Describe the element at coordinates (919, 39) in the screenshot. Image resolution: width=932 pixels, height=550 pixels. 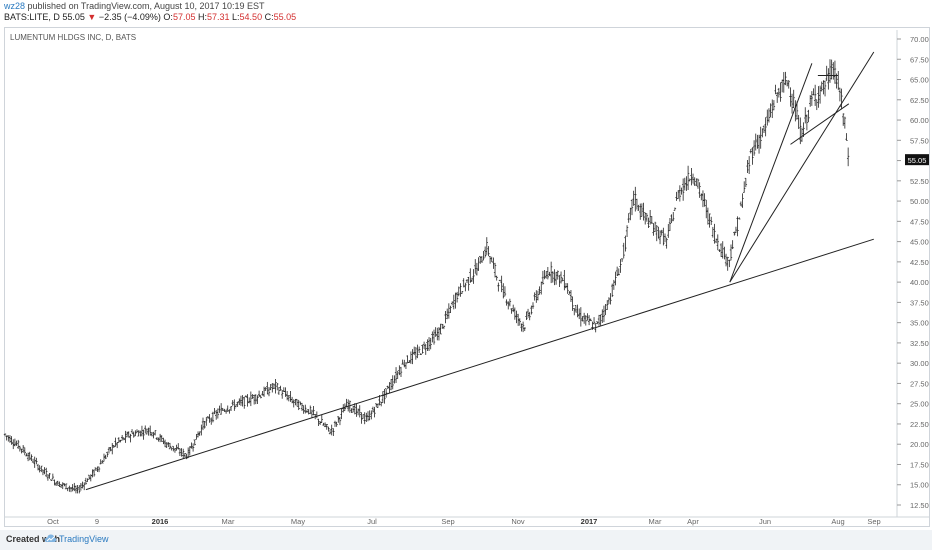
I see `price-tick-label: 70.00` at that location.